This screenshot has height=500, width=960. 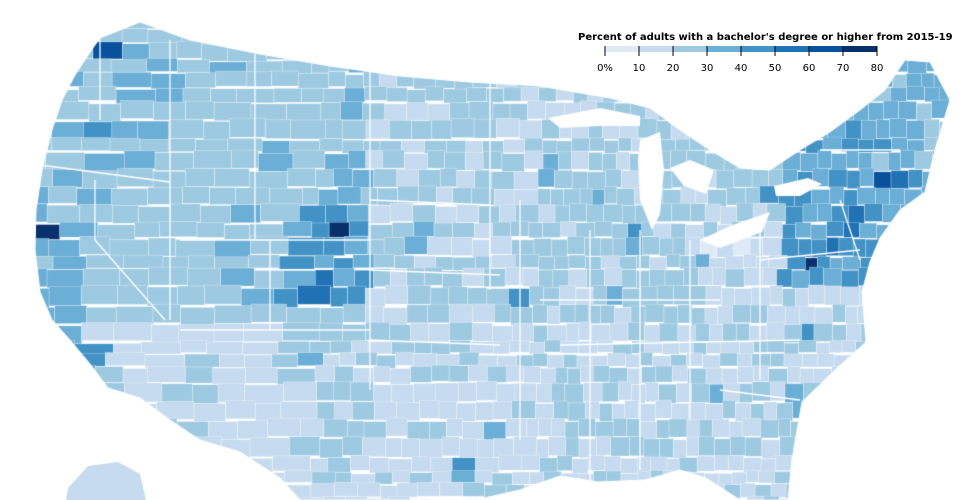 I want to click on legend-tick-label: 30, so click(x=707, y=68).